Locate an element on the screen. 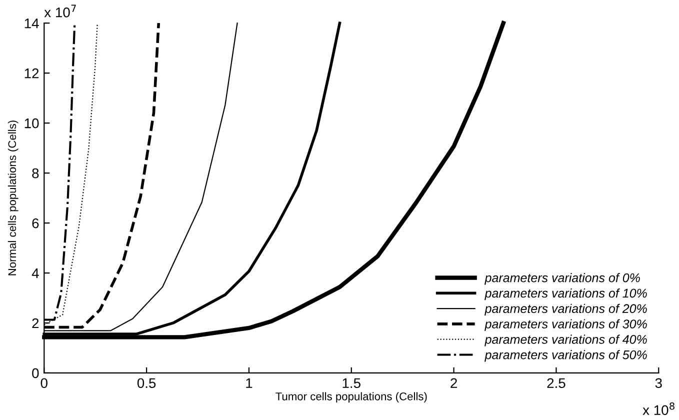 This screenshot has width=679, height=420. y-tick-label: 0 is located at coordinates (35, 373).